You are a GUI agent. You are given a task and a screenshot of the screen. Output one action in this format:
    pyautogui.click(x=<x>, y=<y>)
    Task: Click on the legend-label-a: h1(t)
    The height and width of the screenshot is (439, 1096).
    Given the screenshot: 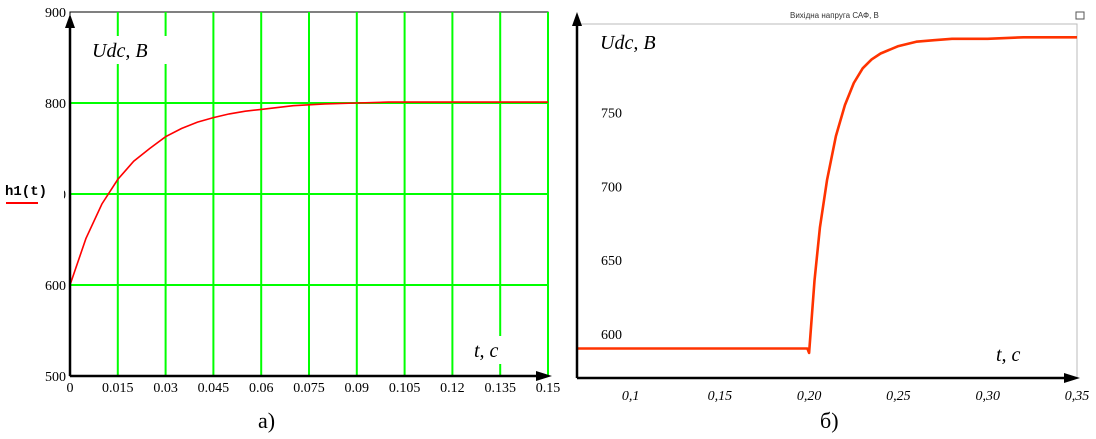 What is the action you would take?
    pyautogui.click(x=26, y=192)
    